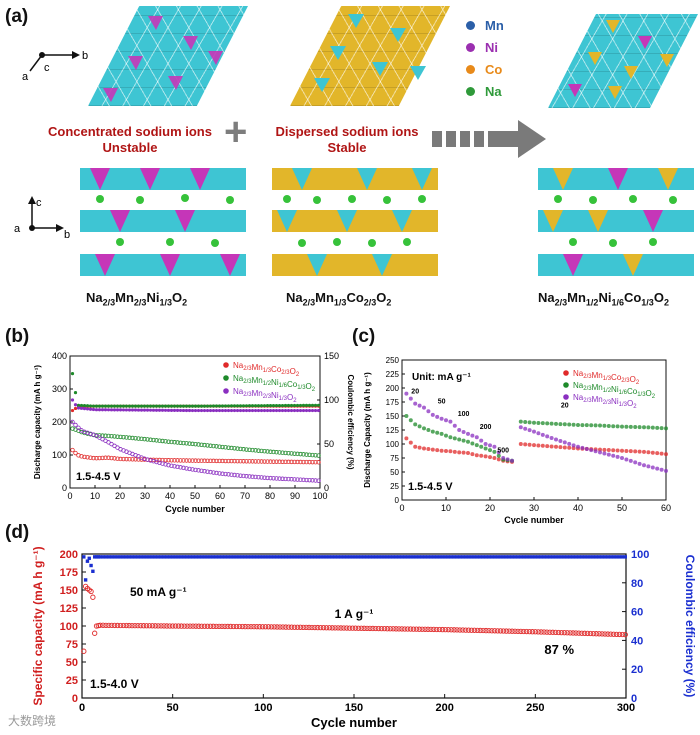  What do you see at coordinates (394, 458) in the screenshot?
I see `y-tick-label: 75` at bounding box center [394, 458].